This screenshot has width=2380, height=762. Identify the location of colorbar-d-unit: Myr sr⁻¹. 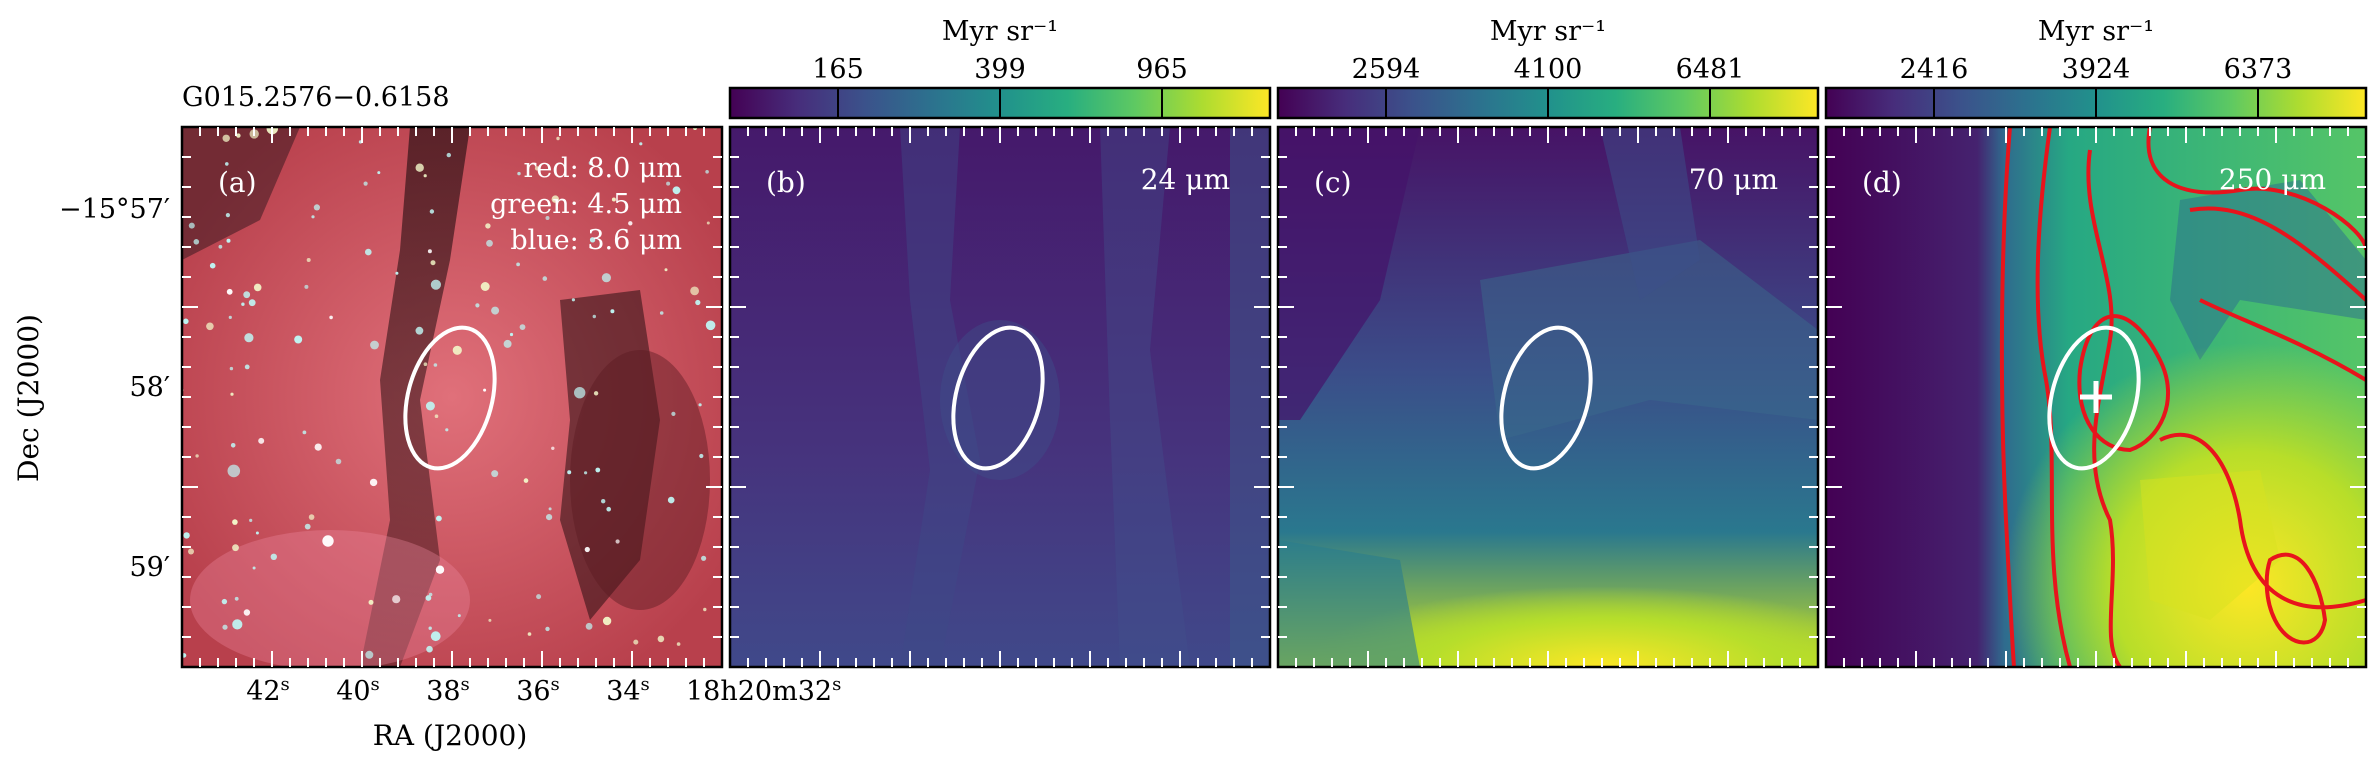
(2096, 31).